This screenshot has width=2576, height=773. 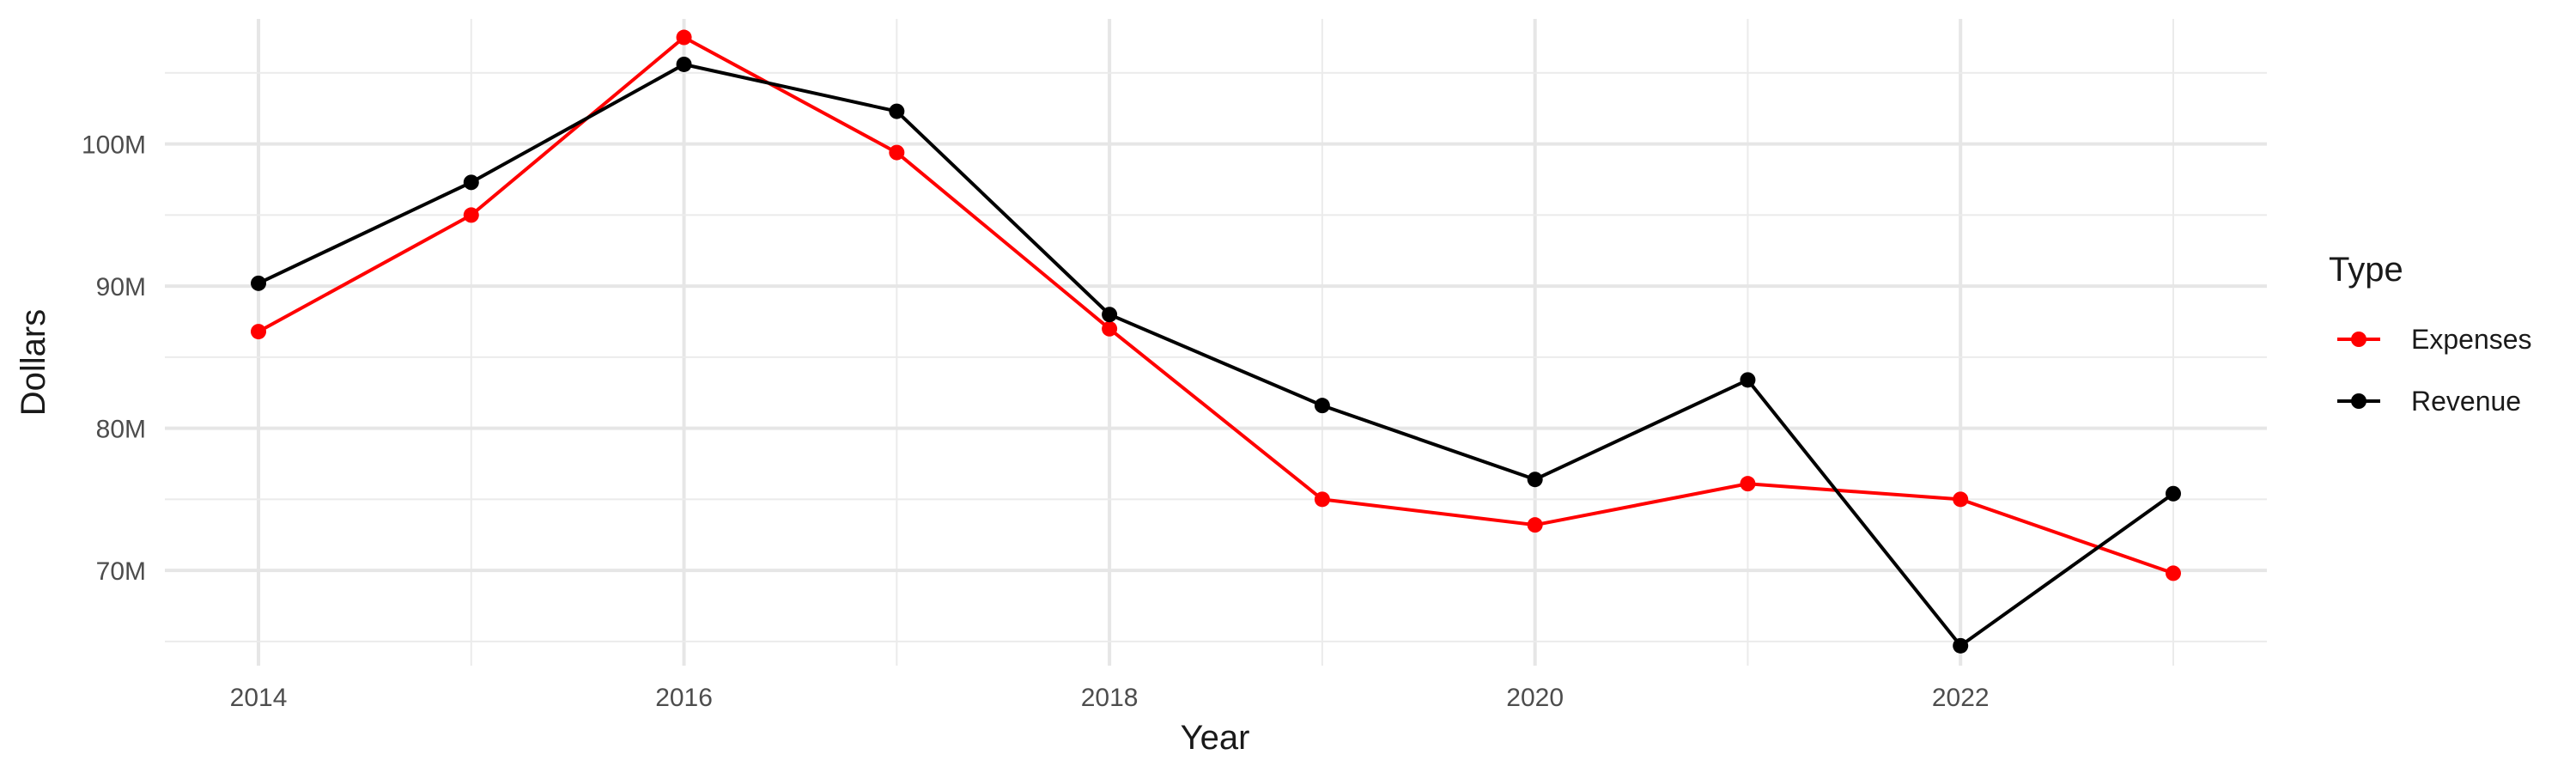 I want to click on legend-label-expenses: Expenses, so click(x=2471, y=339).